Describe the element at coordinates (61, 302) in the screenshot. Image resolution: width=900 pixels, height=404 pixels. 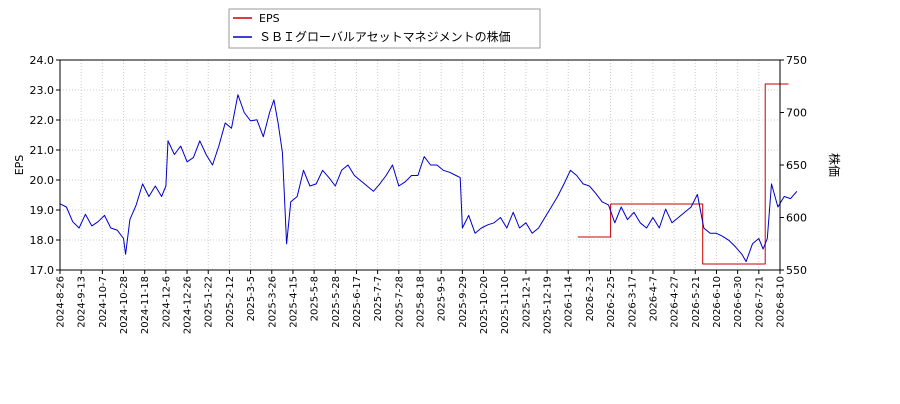
I see `x-tick-label: 2024-8-26` at that location.